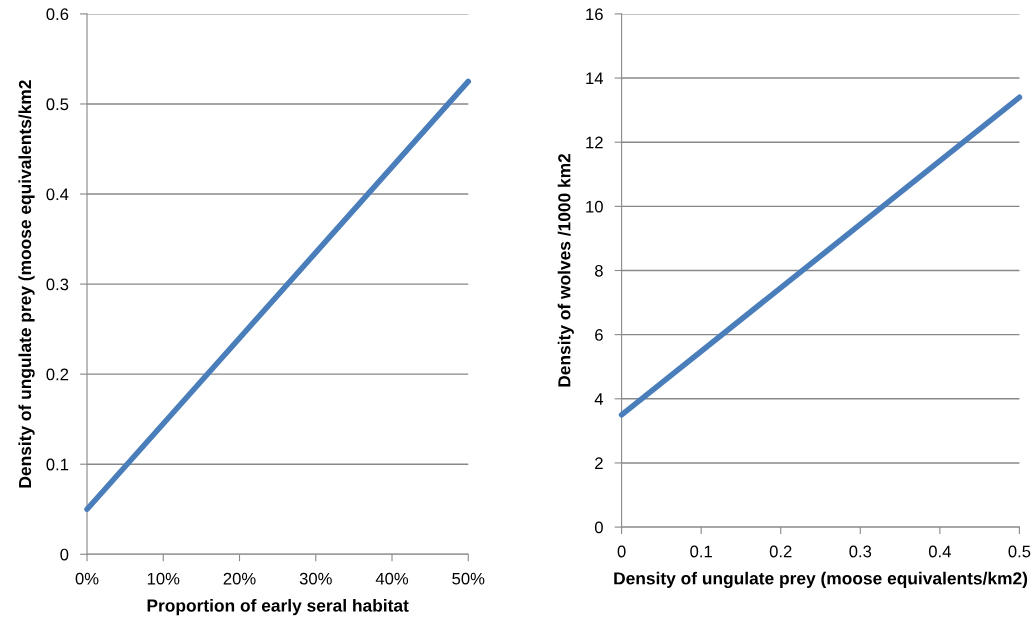 This screenshot has width=1036, height=632. Describe the element at coordinates (598, 527) in the screenshot. I see `y-tick-label: 0` at that location.